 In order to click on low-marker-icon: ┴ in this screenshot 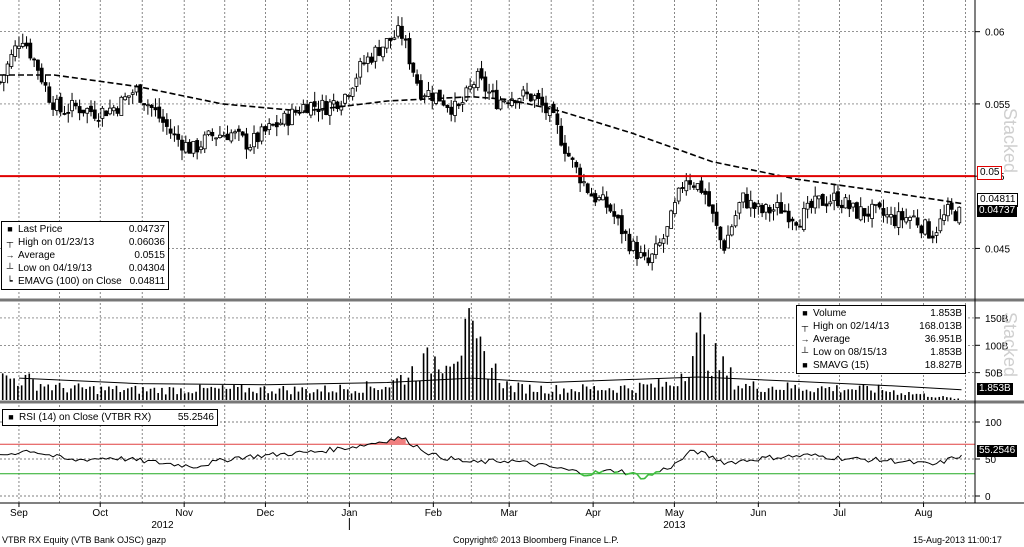, I will do `click(10, 268)`.